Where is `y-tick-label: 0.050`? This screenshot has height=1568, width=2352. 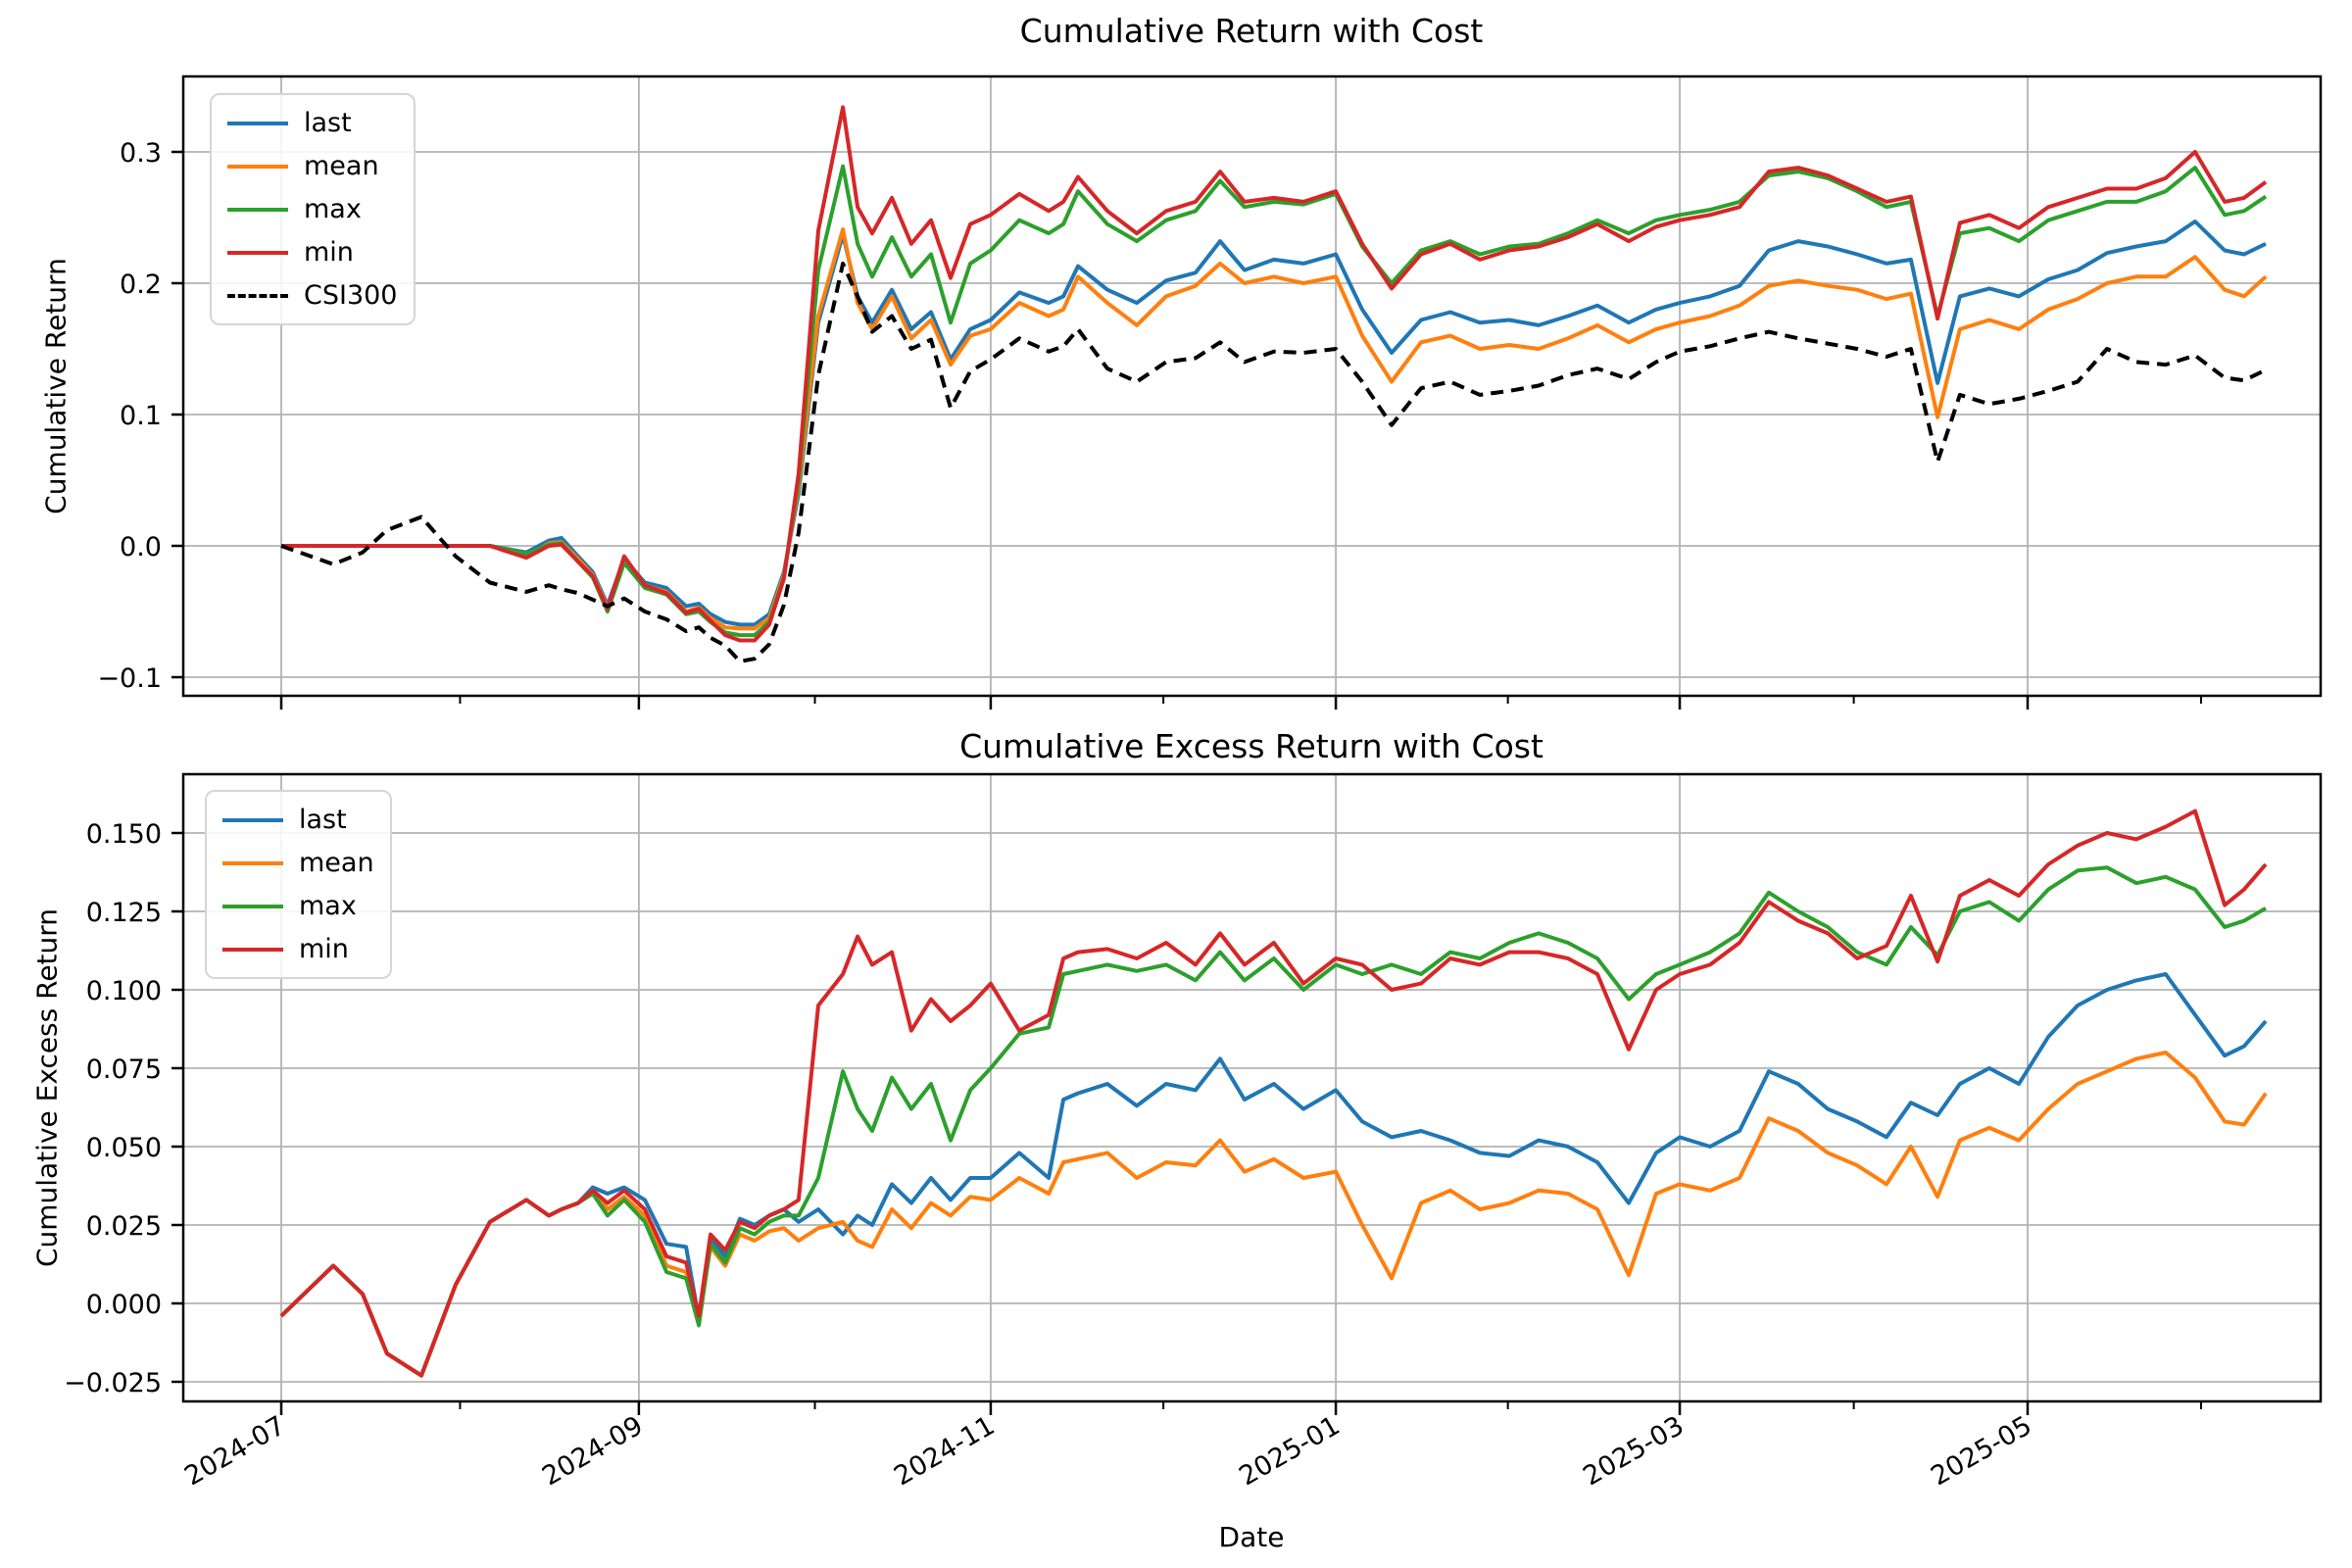 y-tick-label: 0.050 is located at coordinates (124, 1148).